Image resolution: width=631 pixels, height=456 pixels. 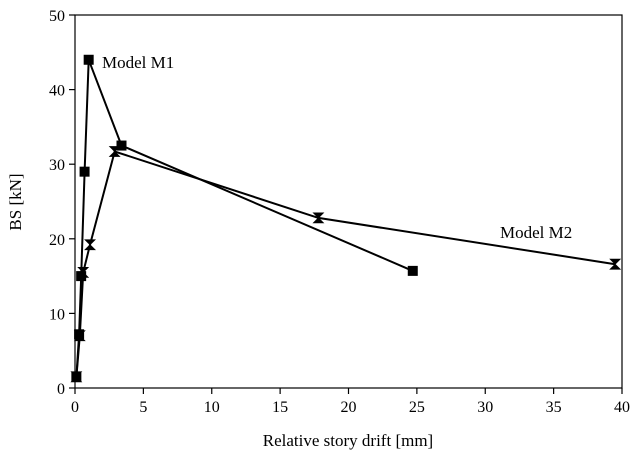 What do you see at coordinates (57, 314) in the screenshot?
I see `y-tick-label: 10` at bounding box center [57, 314].